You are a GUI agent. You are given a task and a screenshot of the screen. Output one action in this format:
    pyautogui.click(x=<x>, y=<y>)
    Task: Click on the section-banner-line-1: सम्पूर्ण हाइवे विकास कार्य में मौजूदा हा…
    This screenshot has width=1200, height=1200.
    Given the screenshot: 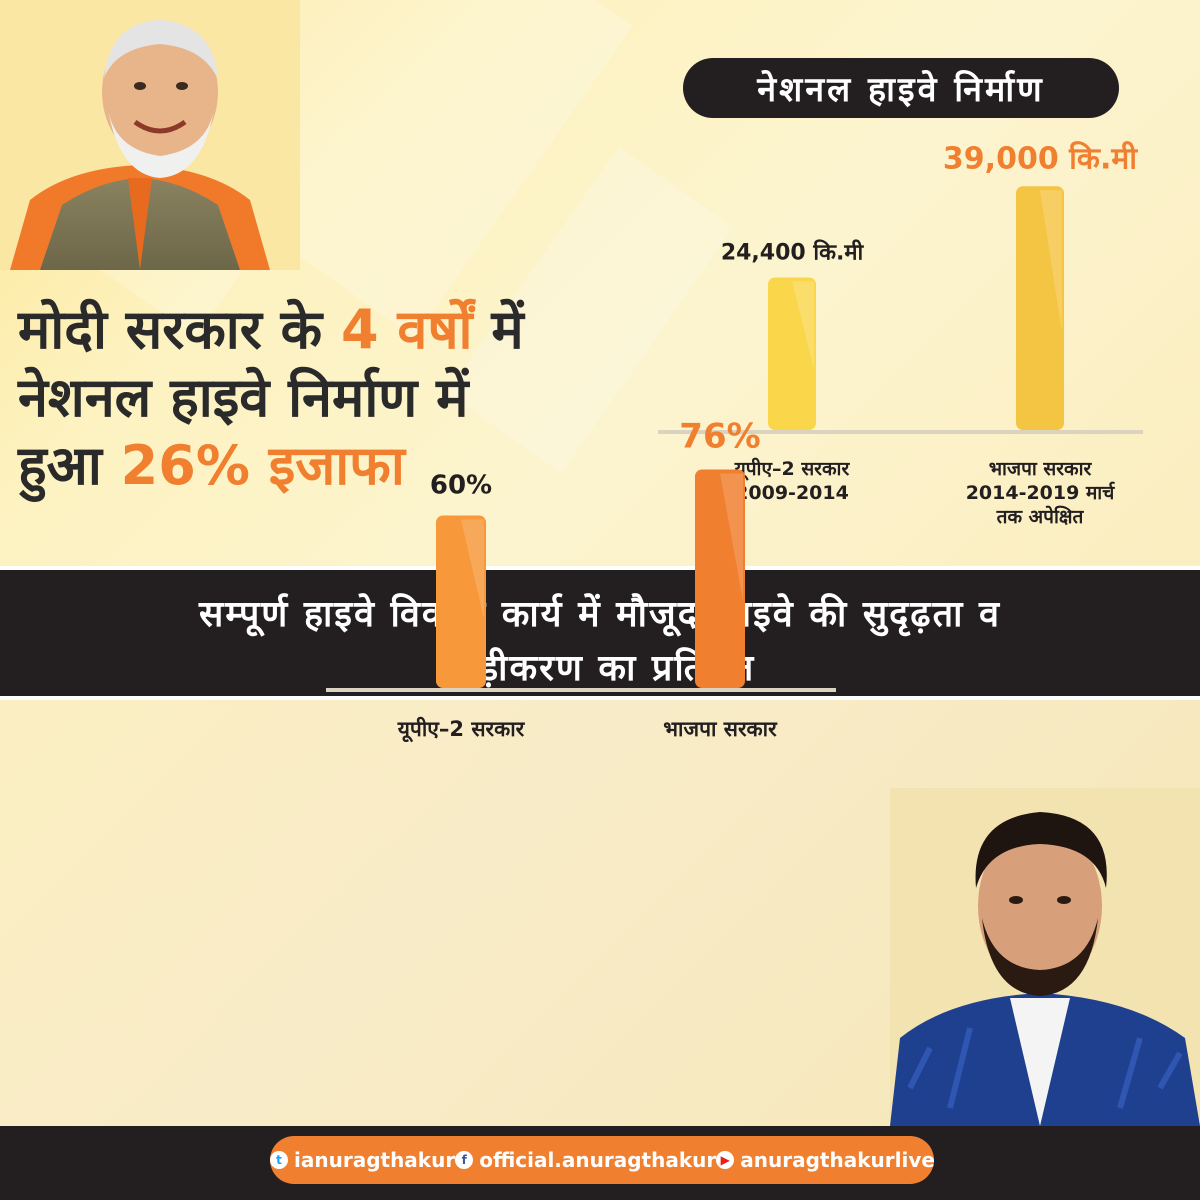 What is the action you would take?
    pyautogui.click(x=600, y=614)
    